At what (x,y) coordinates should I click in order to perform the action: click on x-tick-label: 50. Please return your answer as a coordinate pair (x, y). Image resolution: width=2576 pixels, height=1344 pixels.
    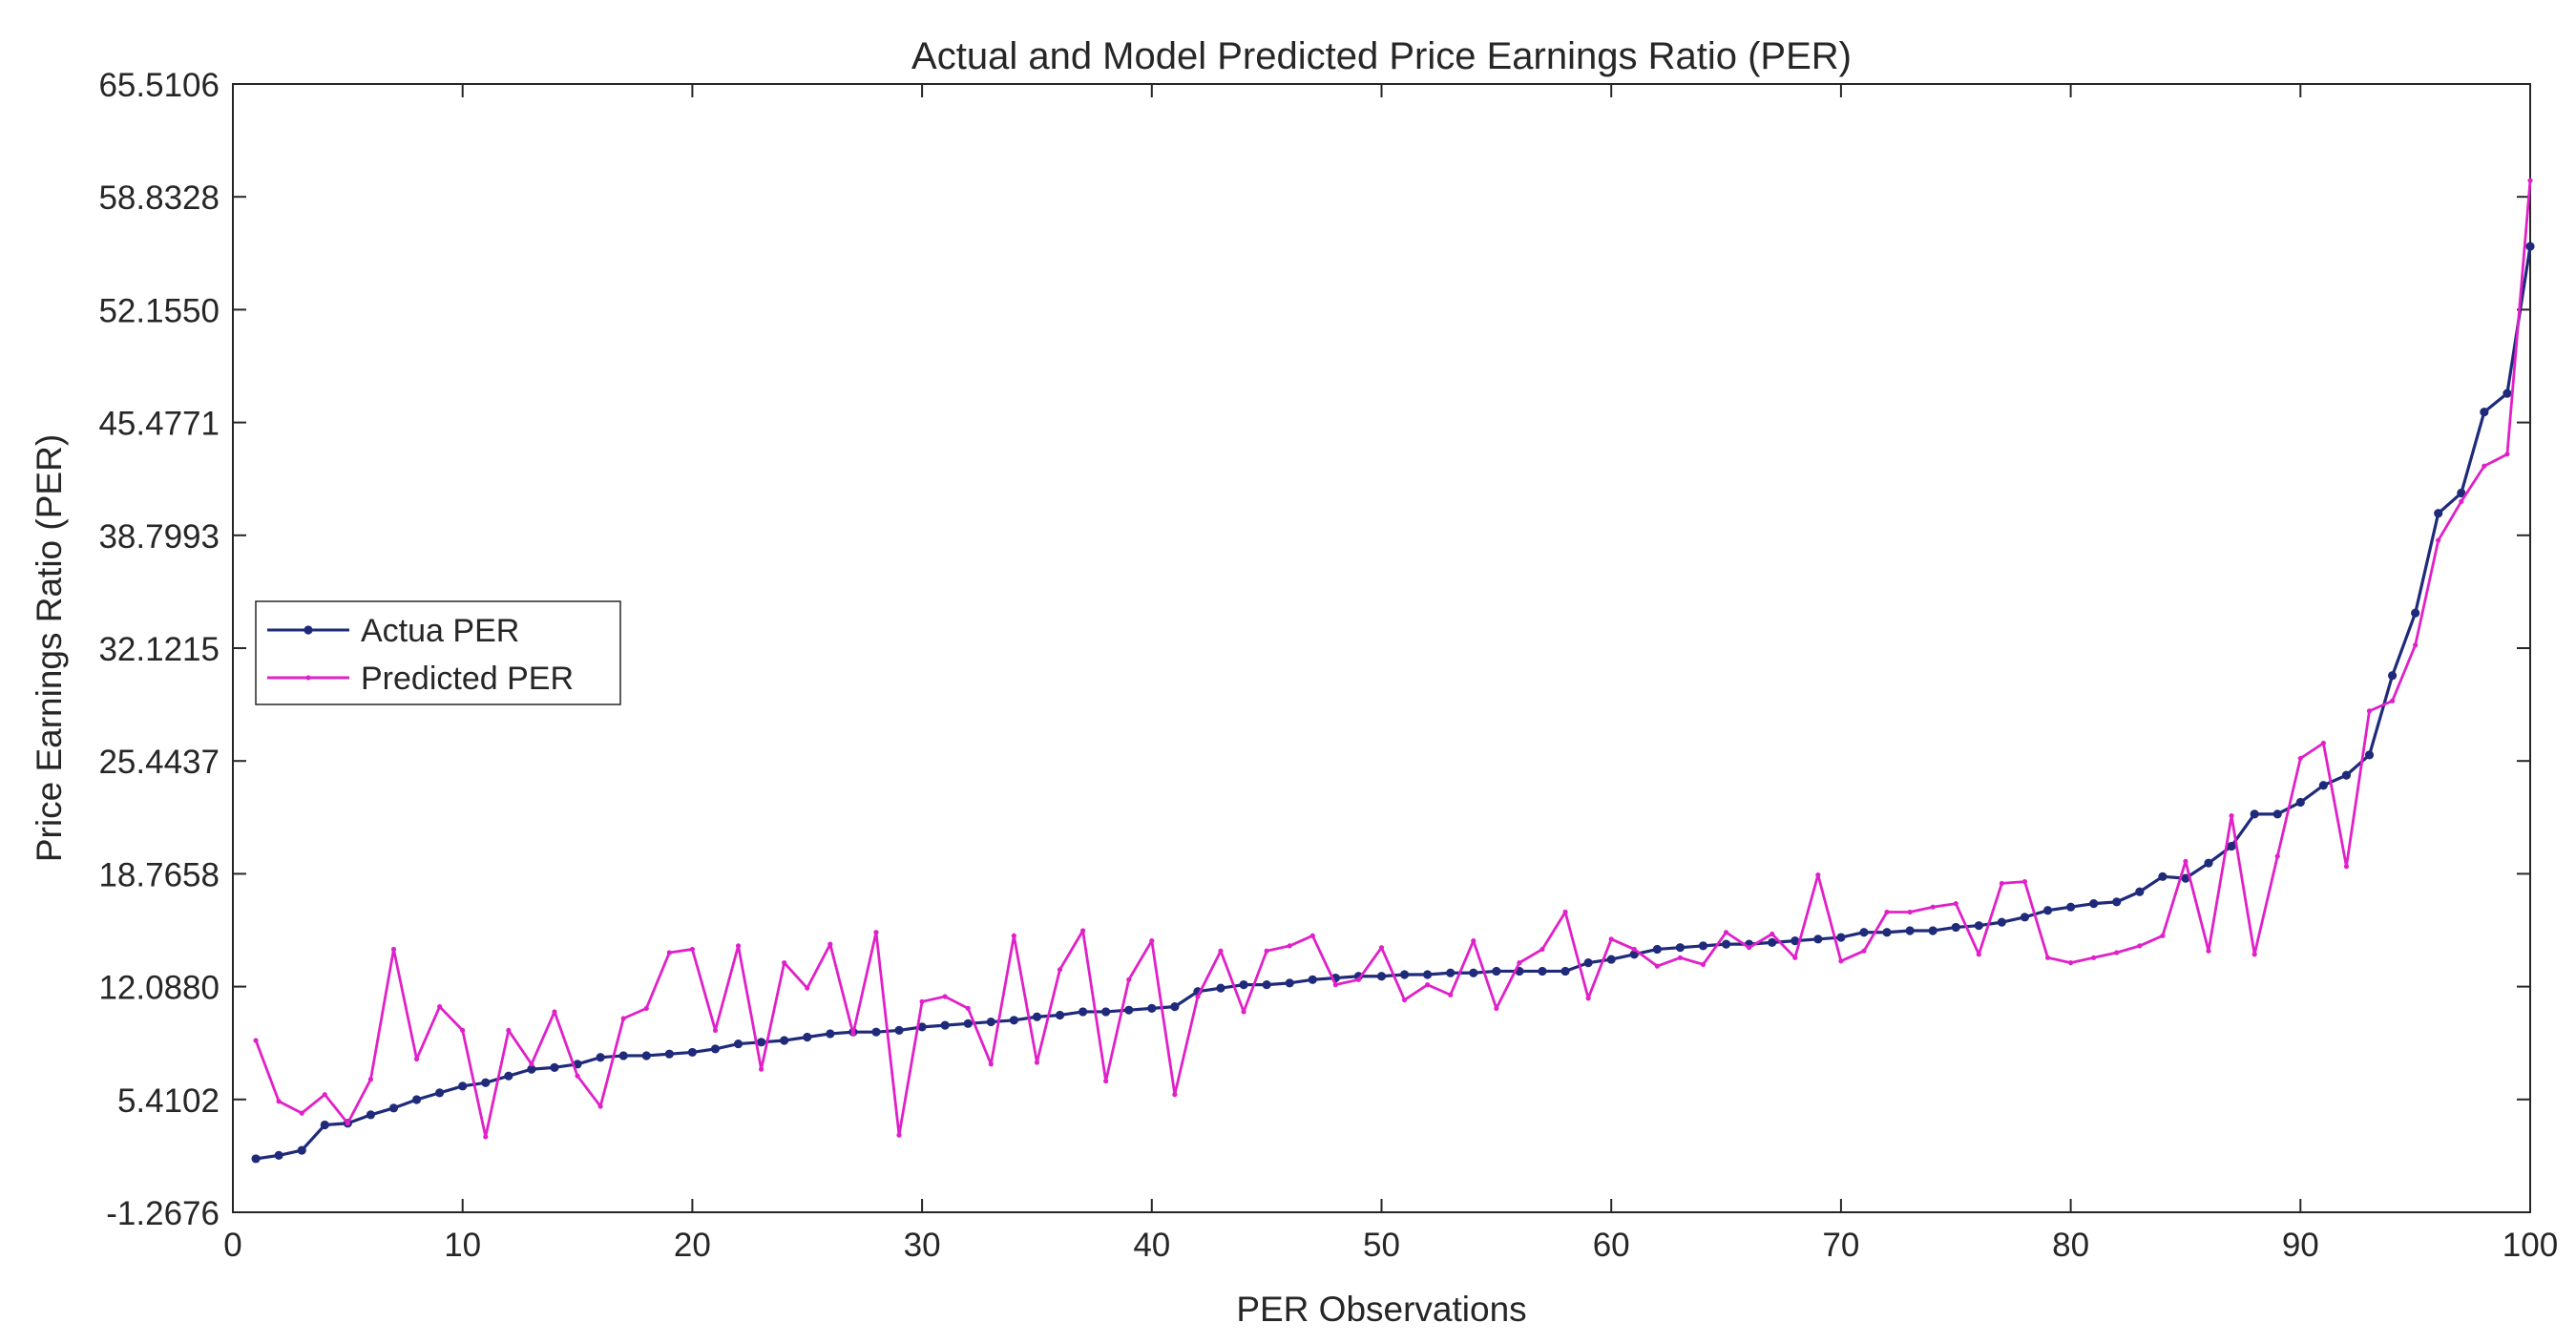
    Looking at the image, I should click on (1381, 1245).